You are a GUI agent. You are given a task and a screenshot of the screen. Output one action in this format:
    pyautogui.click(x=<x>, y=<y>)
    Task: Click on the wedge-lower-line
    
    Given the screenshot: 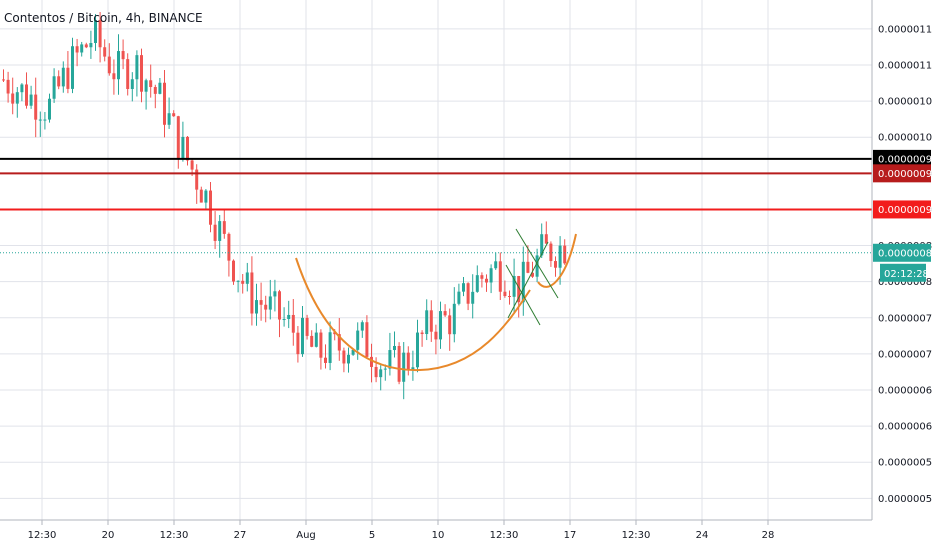 What is the action you would take?
    pyautogui.click(x=523, y=295)
    